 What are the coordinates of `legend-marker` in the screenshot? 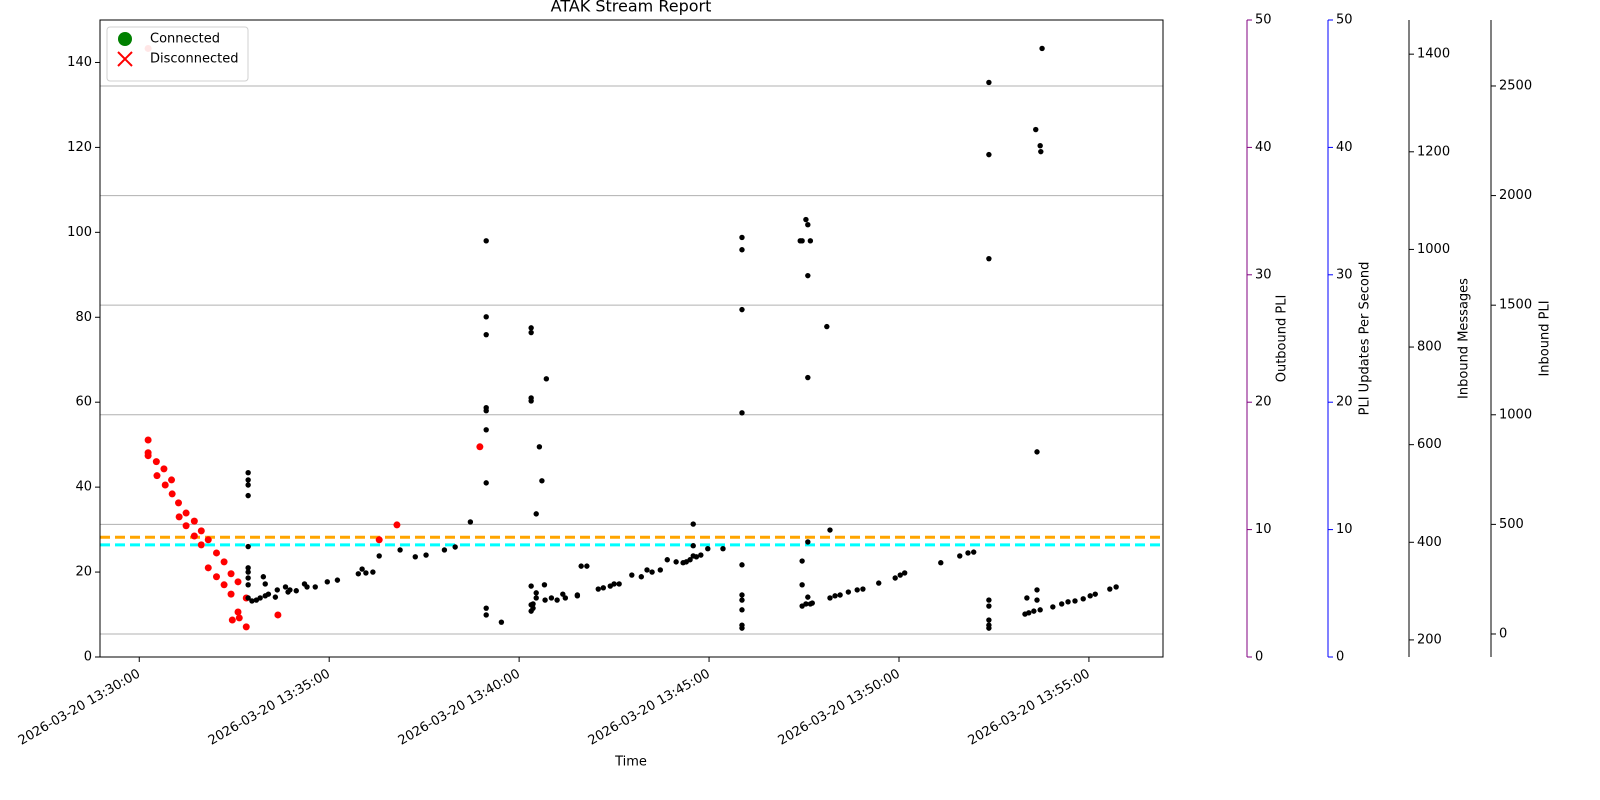 It's located at (125, 59).